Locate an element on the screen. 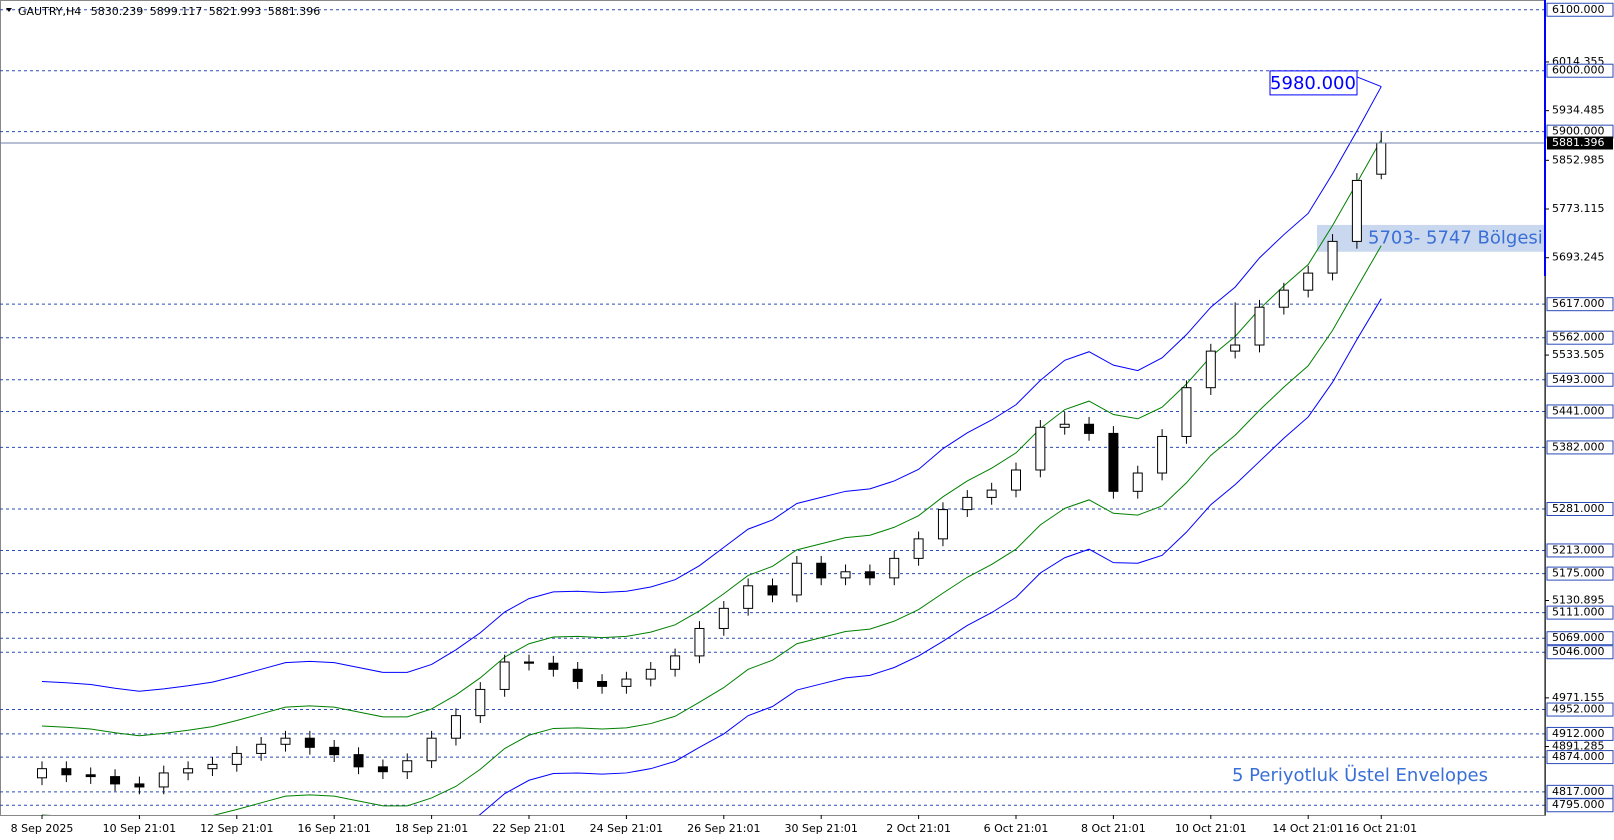 Image resolution: width=1614 pixels, height=840 pixels. y-tick-label: 5693.245 is located at coordinates (1578, 257).